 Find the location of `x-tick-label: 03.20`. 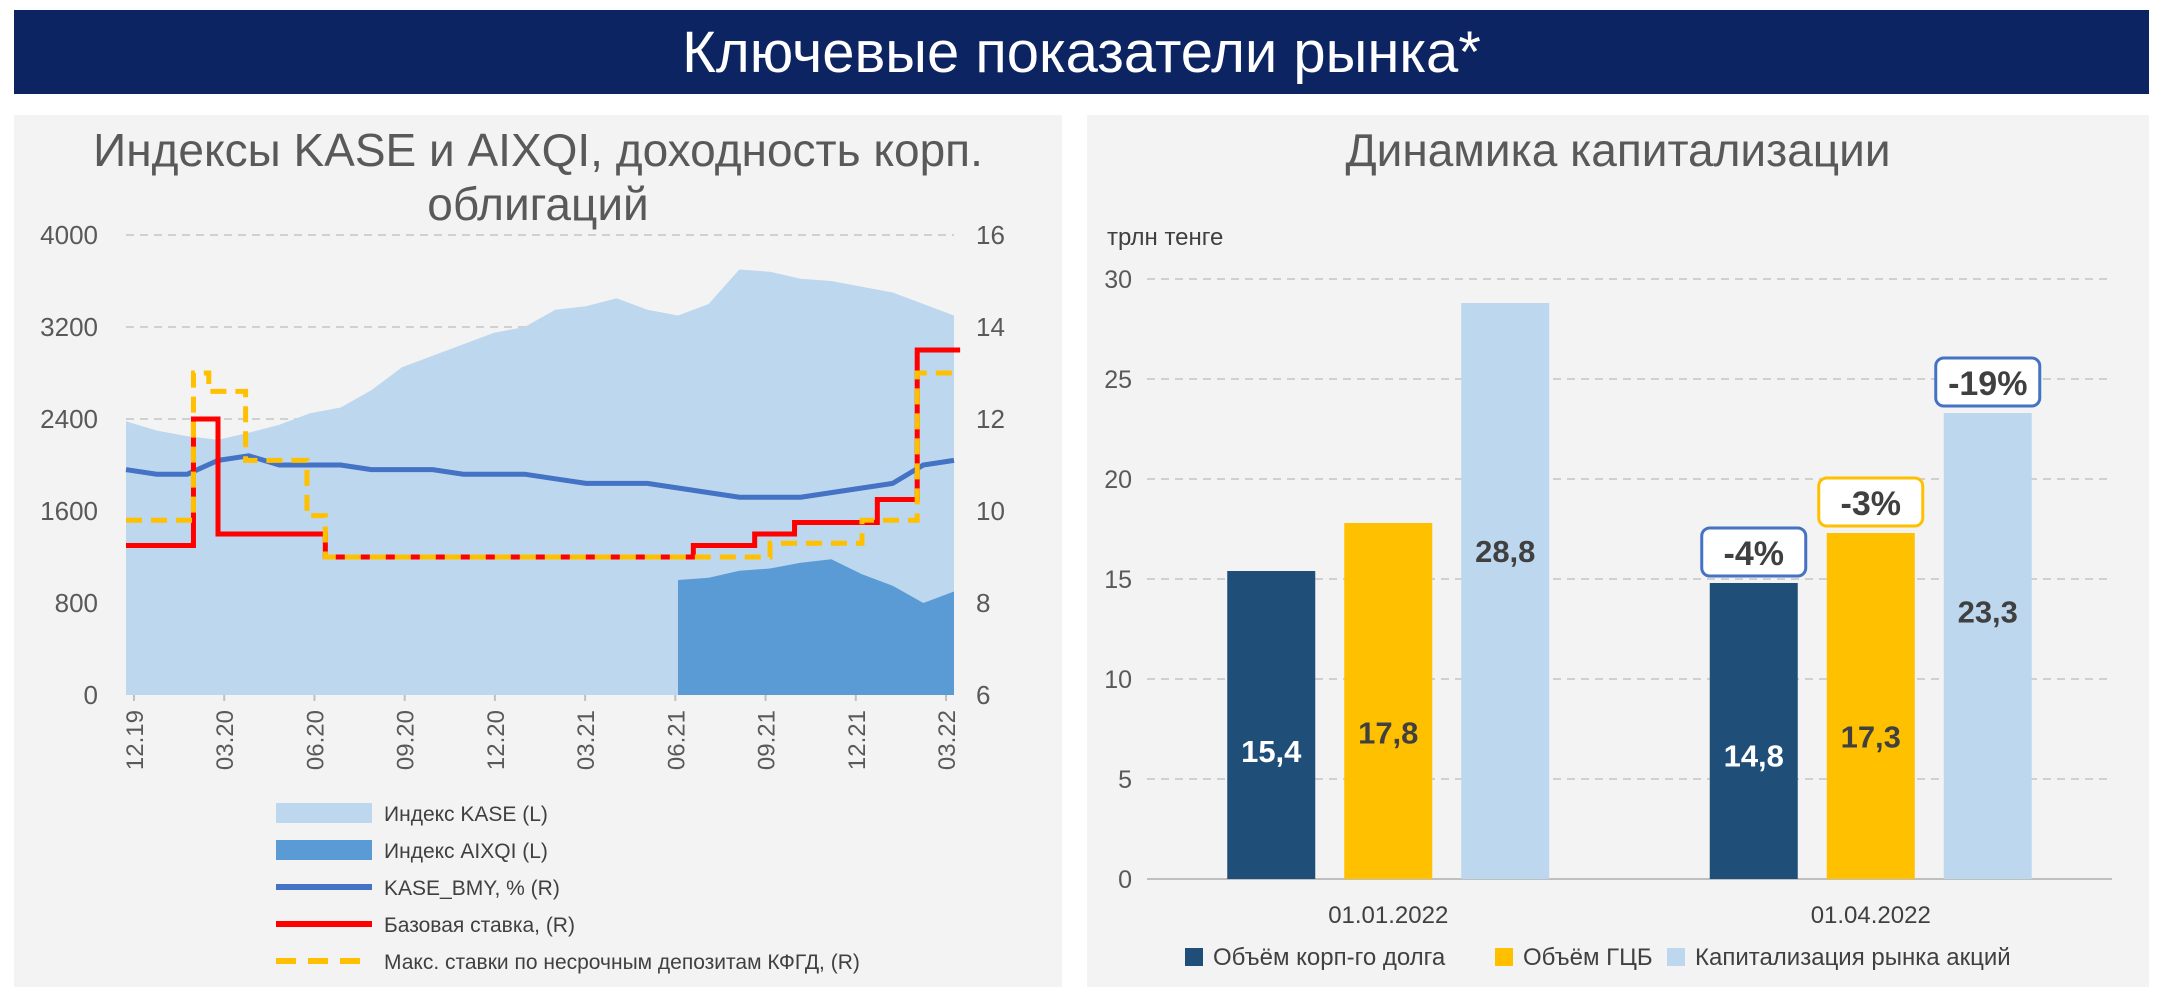

x-tick-label: 03.20 is located at coordinates (225, 740).